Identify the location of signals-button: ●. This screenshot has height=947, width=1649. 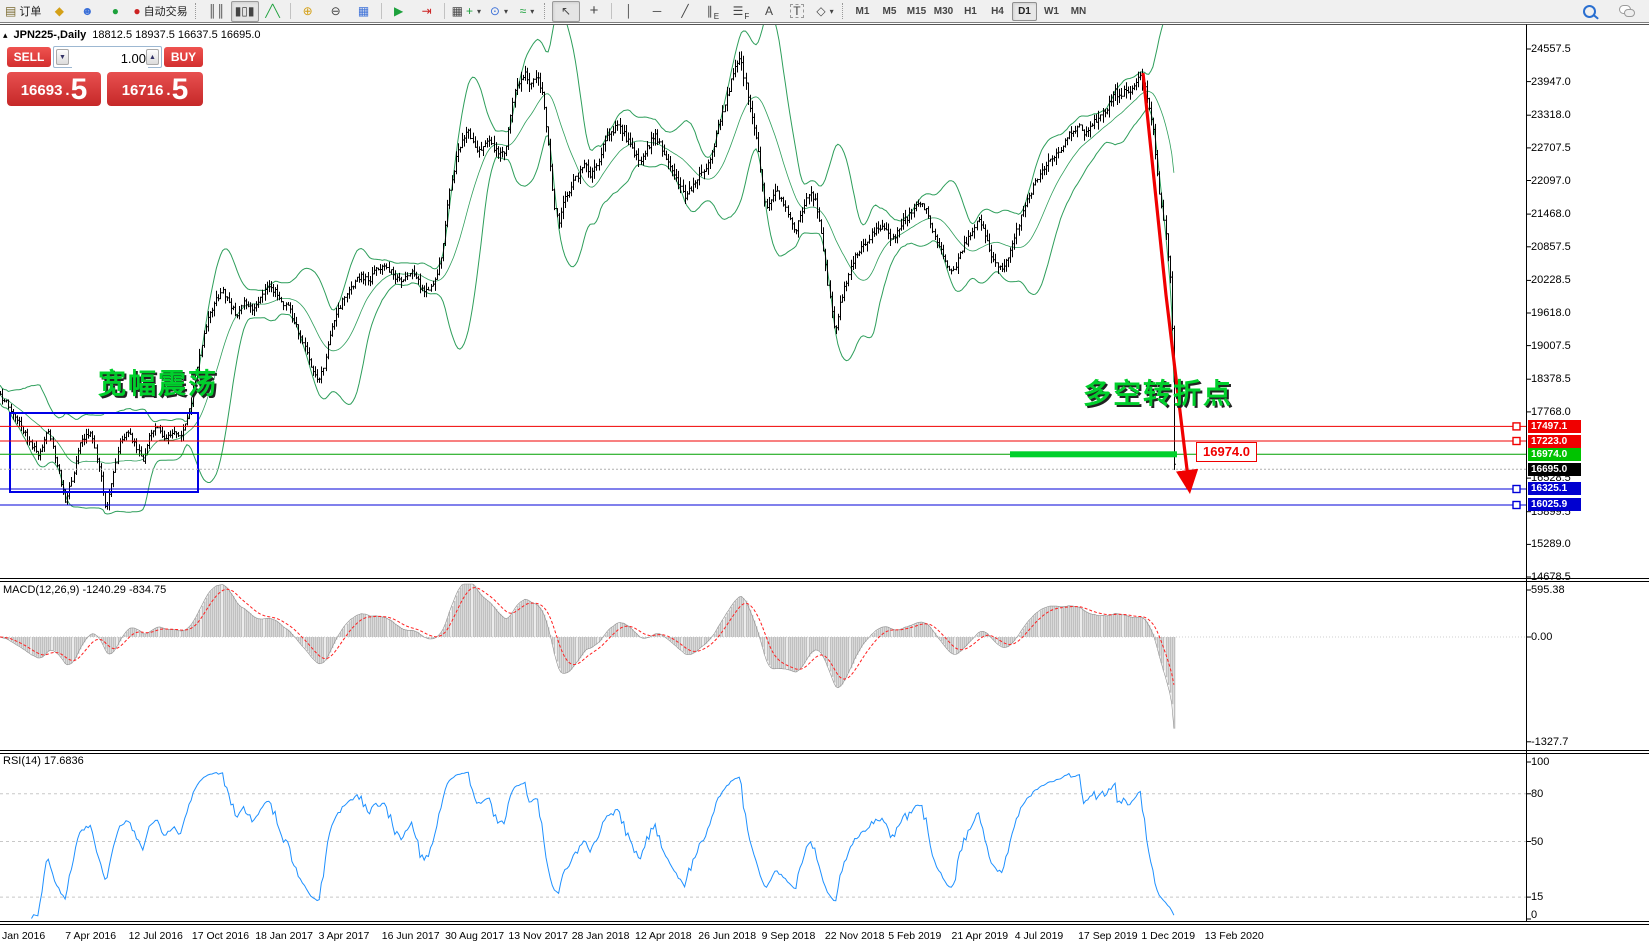
(115, 11).